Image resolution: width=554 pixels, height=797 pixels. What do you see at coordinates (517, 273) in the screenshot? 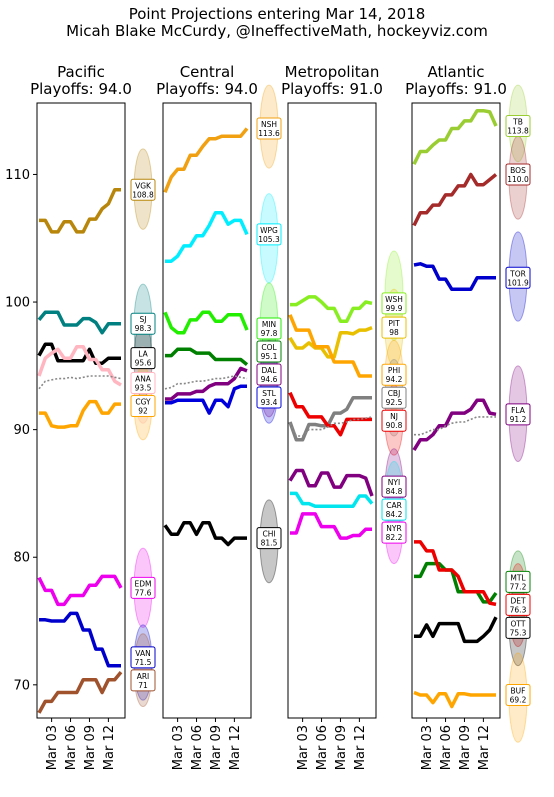
I see `team-label: TOR` at bounding box center [517, 273].